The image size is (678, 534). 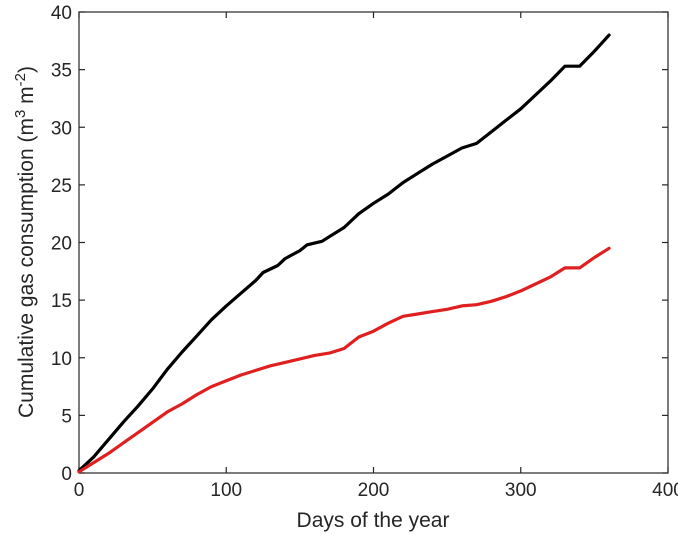 I want to click on y-tick-label: 15, so click(x=61, y=301).